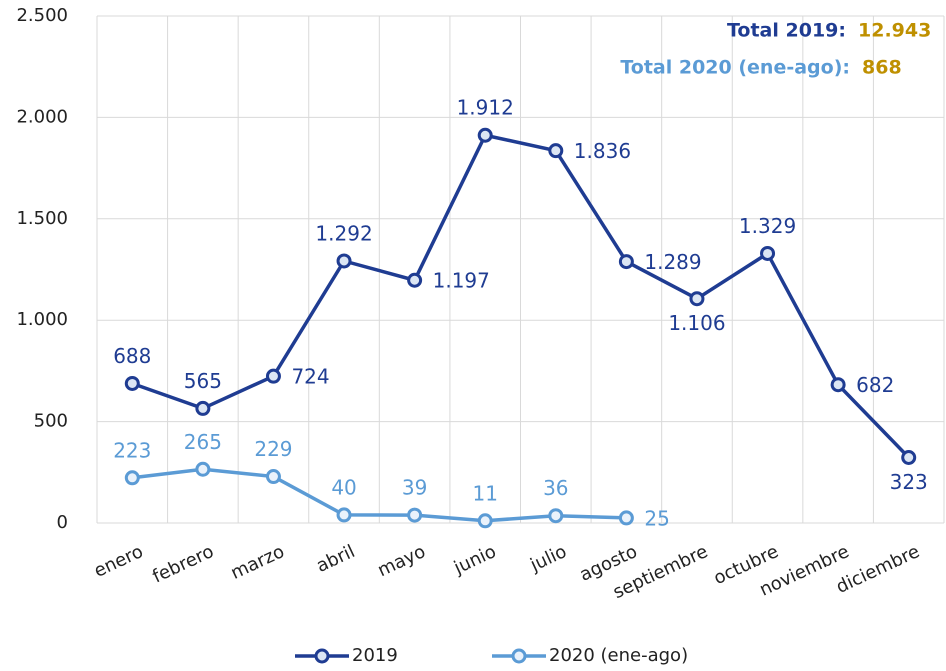  I want to click on y-tick-label: 2.000, so click(42, 116).